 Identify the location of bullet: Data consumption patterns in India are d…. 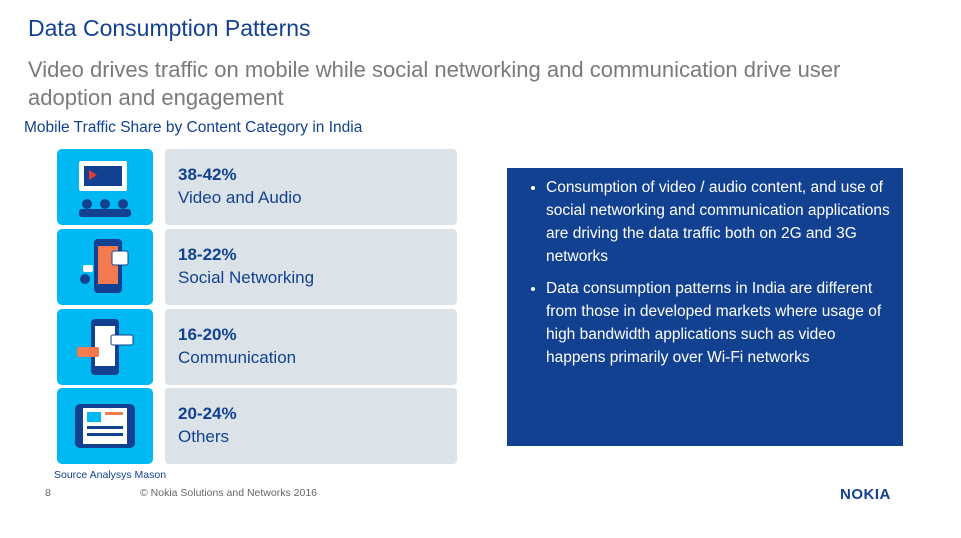
(719, 323).